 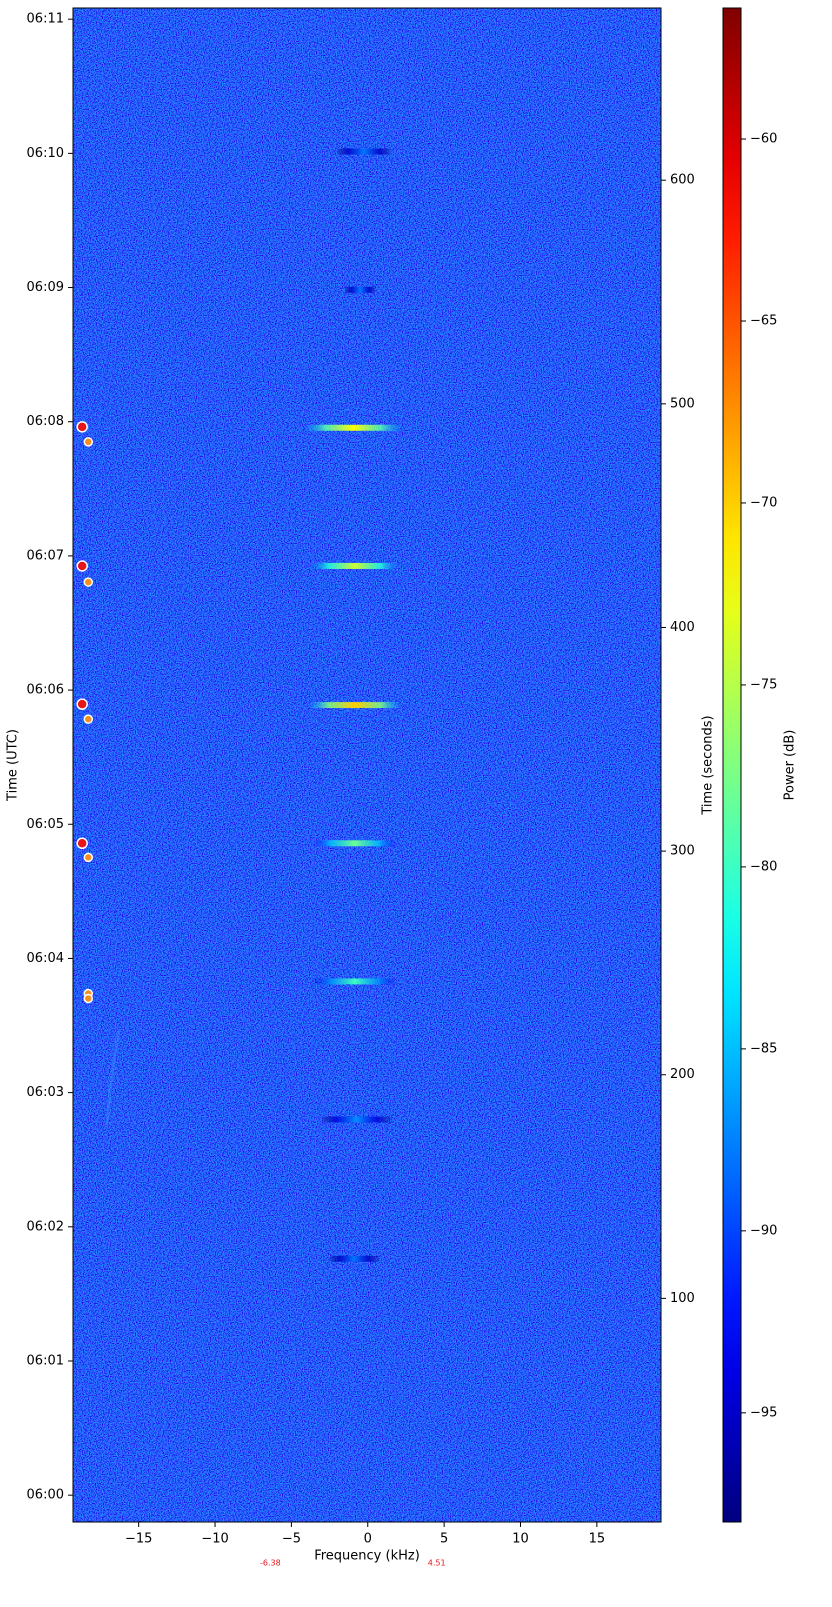 What do you see at coordinates (45, 1495) in the screenshot?
I see `y-tick-label: 06:00` at bounding box center [45, 1495].